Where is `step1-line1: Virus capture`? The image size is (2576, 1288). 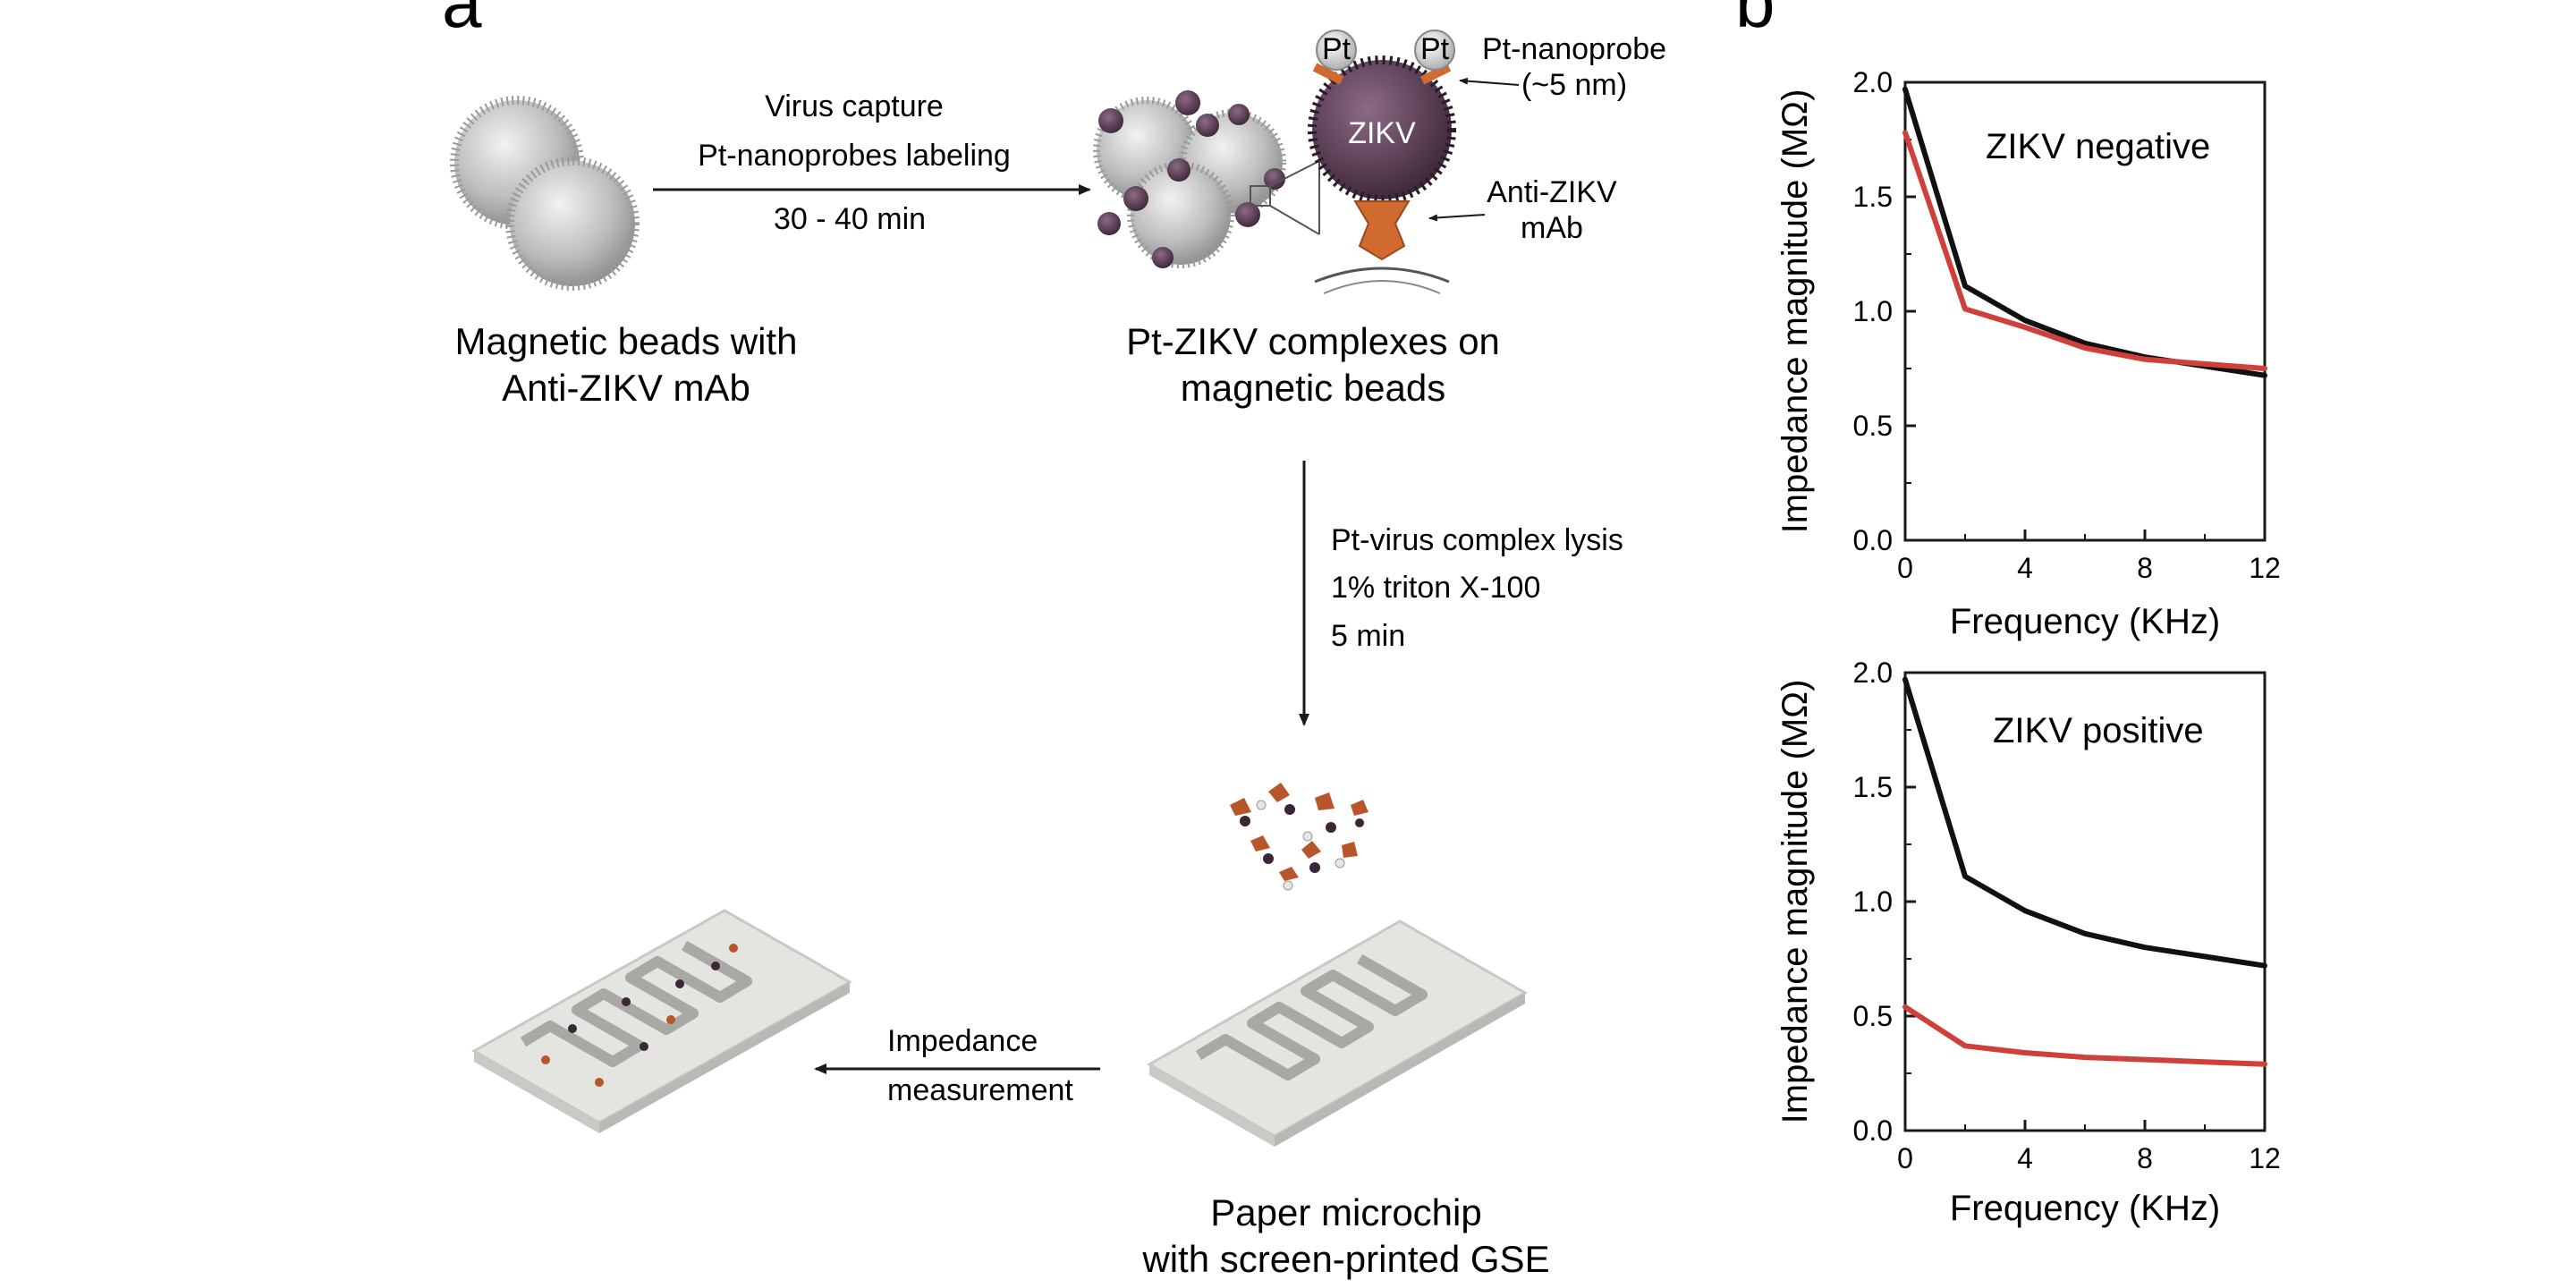 step1-line1: Virus capture is located at coordinates (854, 106).